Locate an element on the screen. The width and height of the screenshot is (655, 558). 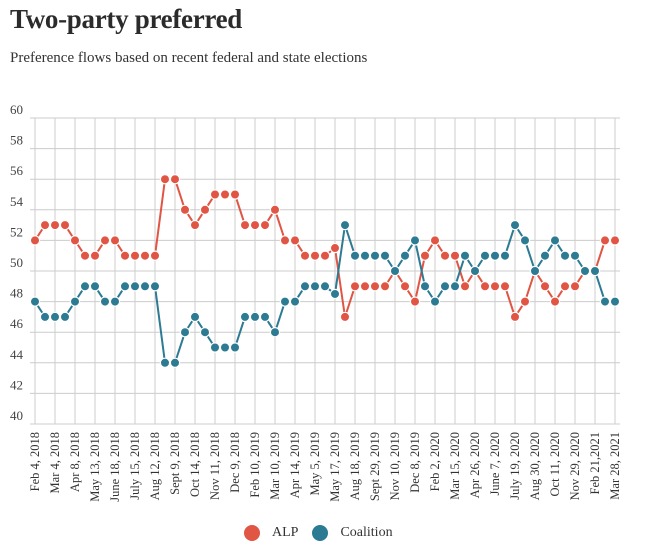
legend-item-alp: ALP is located at coordinates (271, 533).